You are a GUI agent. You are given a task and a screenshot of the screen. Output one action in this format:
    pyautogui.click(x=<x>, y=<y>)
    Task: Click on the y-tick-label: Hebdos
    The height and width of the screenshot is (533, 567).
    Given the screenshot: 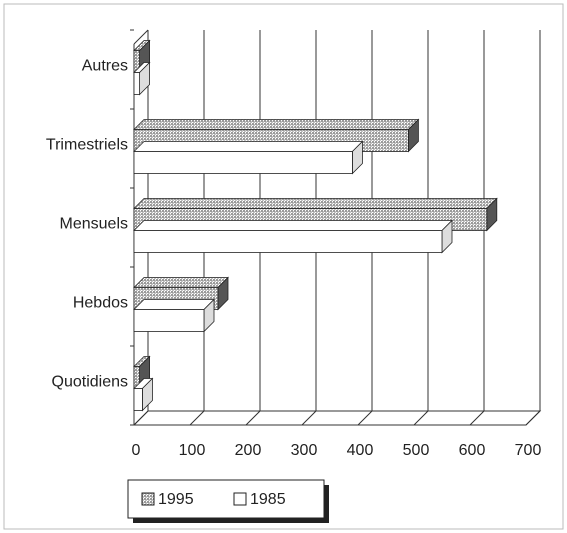 What is the action you would take?
    pyautogui.click(x=100, y=303)
    